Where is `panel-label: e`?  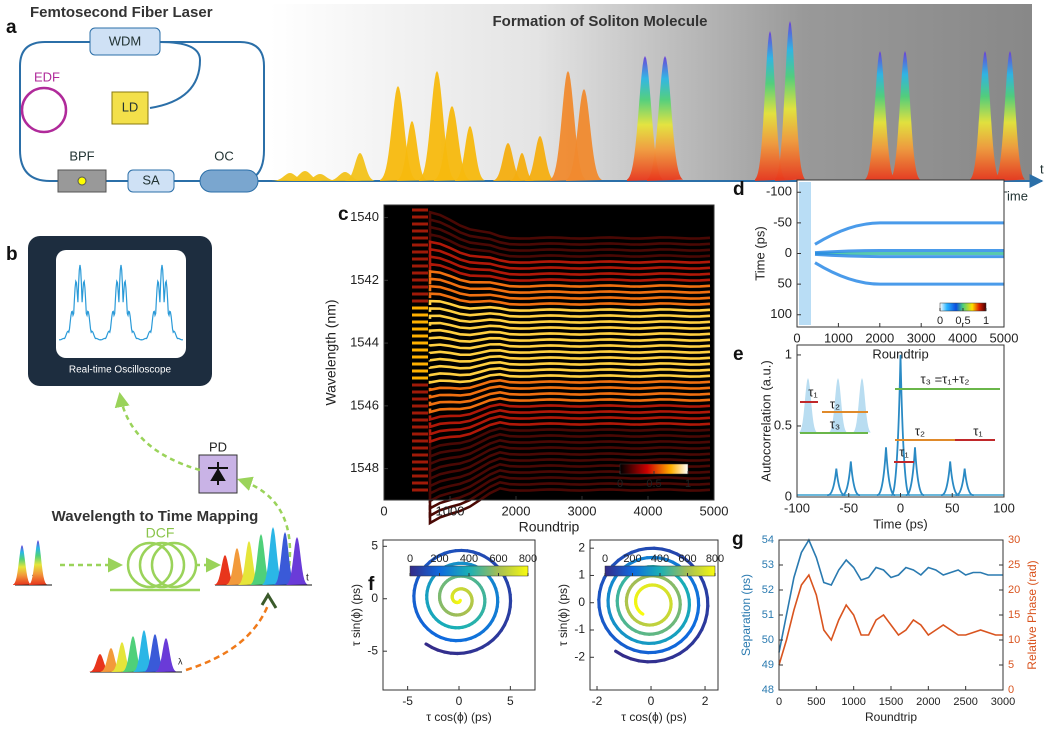
panel-label: e is located at coordinates (738, 354).